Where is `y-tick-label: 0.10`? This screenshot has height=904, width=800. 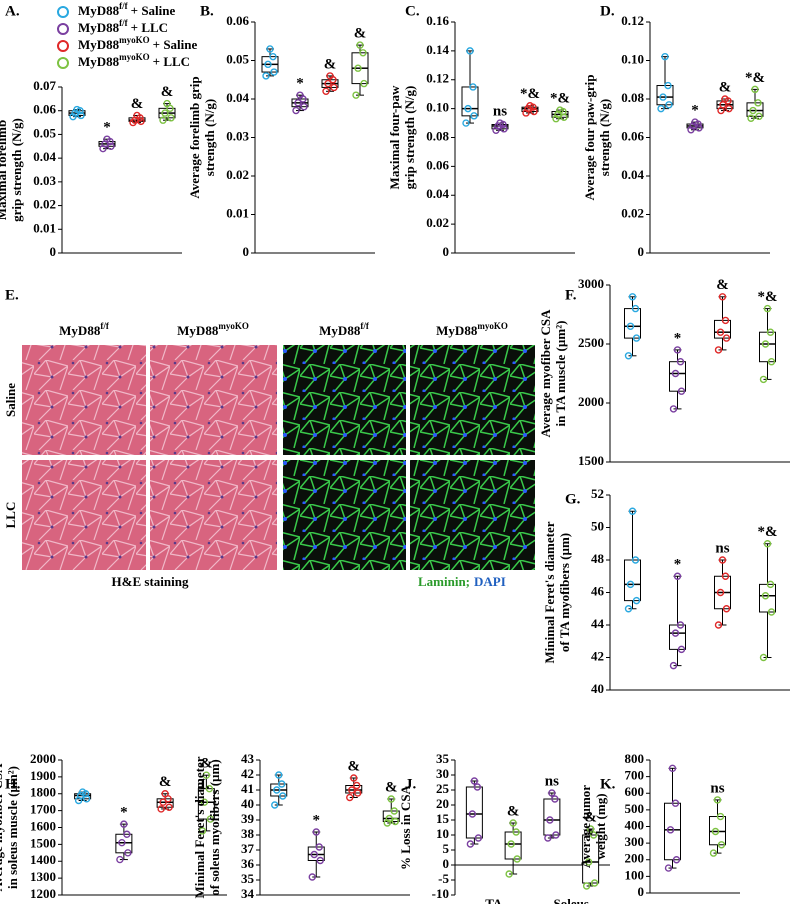 y-tick-label: 0.10 is located at coordinates (437, 107).